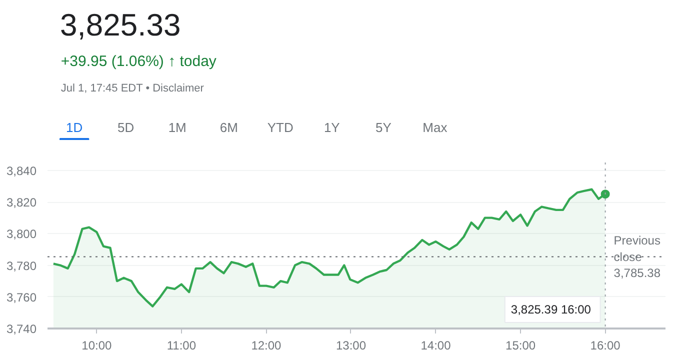 The image size is (691, 363). What do you see at coordinates (21, 265) in the screenshot?
I see `y-tick-label: 3,780` at bounding box center [21, 265].